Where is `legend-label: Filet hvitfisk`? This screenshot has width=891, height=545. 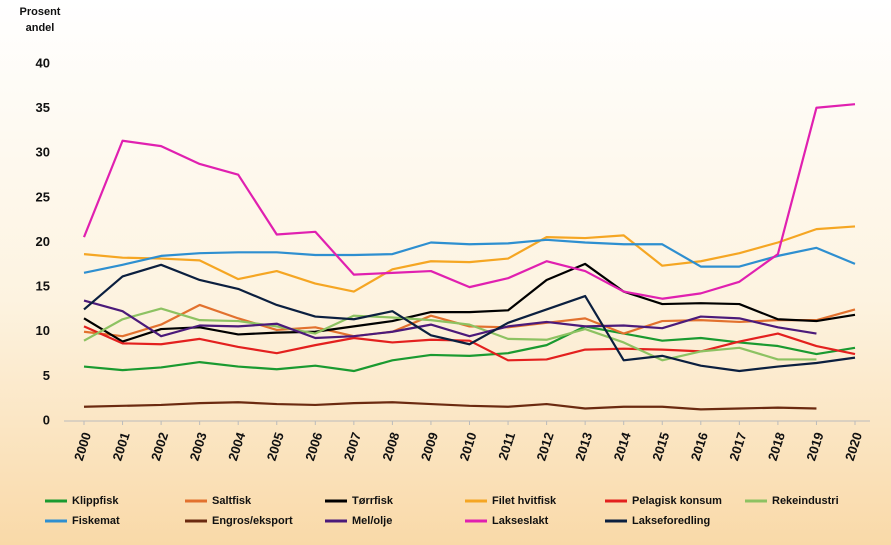 legend-label: Filet hvitfisk is located at coordinates (524, 501).